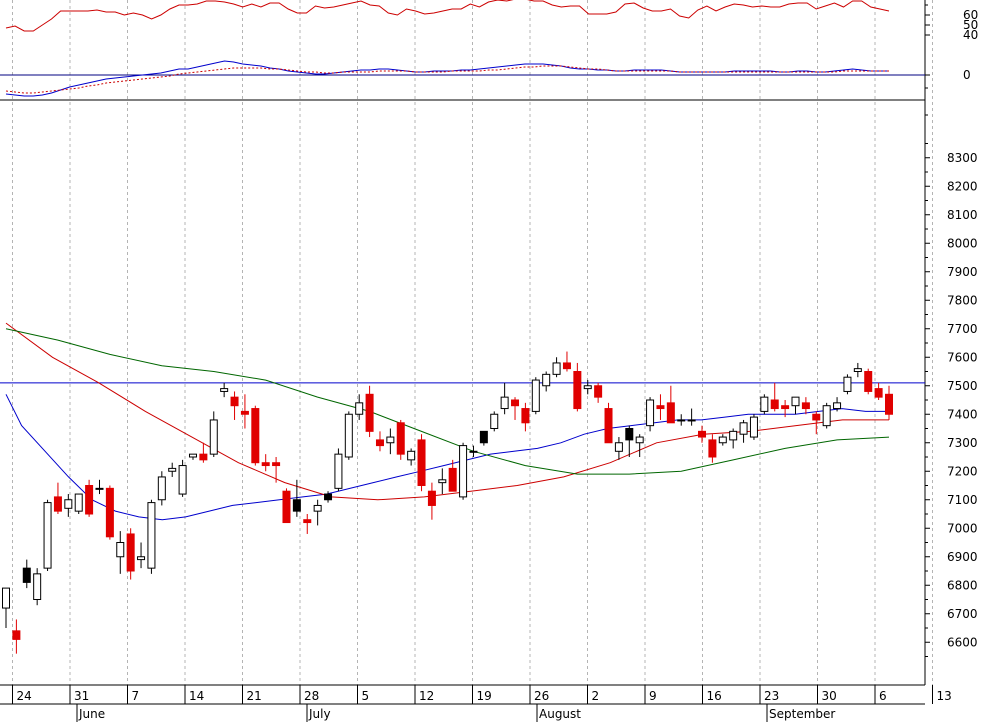 The height and width of the screenshot is (726, 983). Describe the element at coordinates (462, 48) in the screenshot. I see `indicator-panel` at that location.